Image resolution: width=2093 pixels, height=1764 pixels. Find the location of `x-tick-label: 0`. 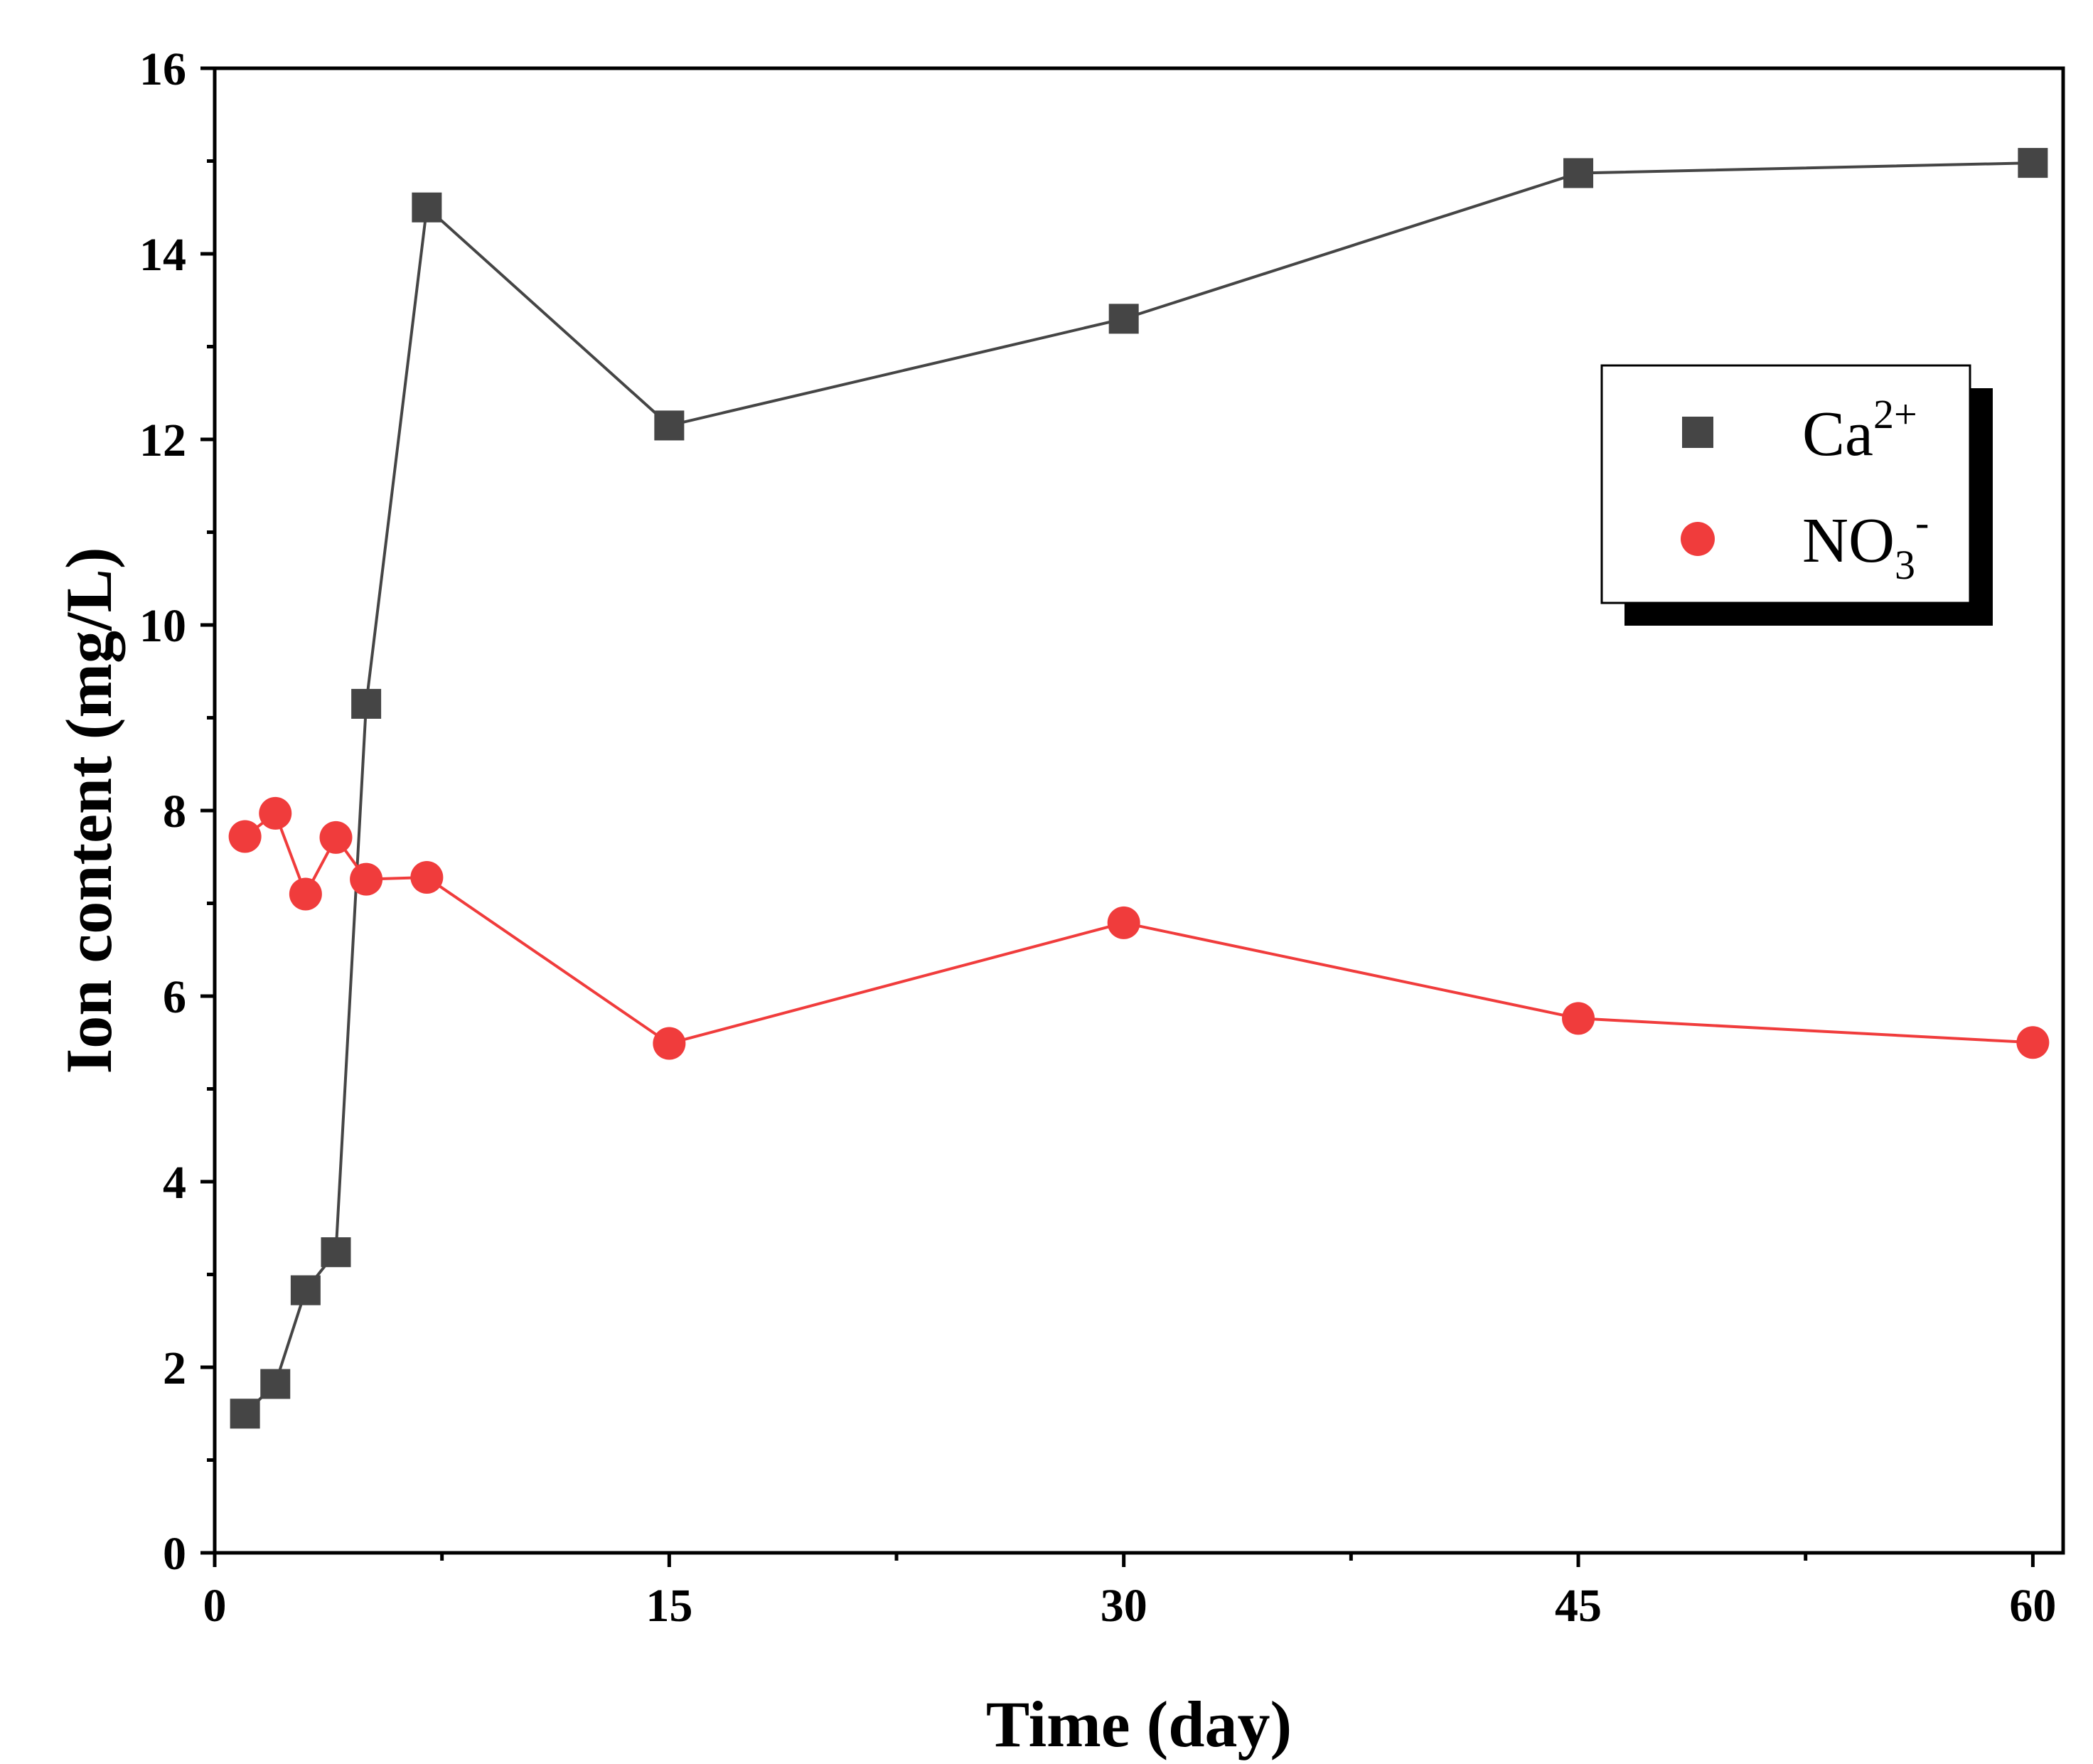

x-tick-label: 0 is located at coordinates (215, 1606).